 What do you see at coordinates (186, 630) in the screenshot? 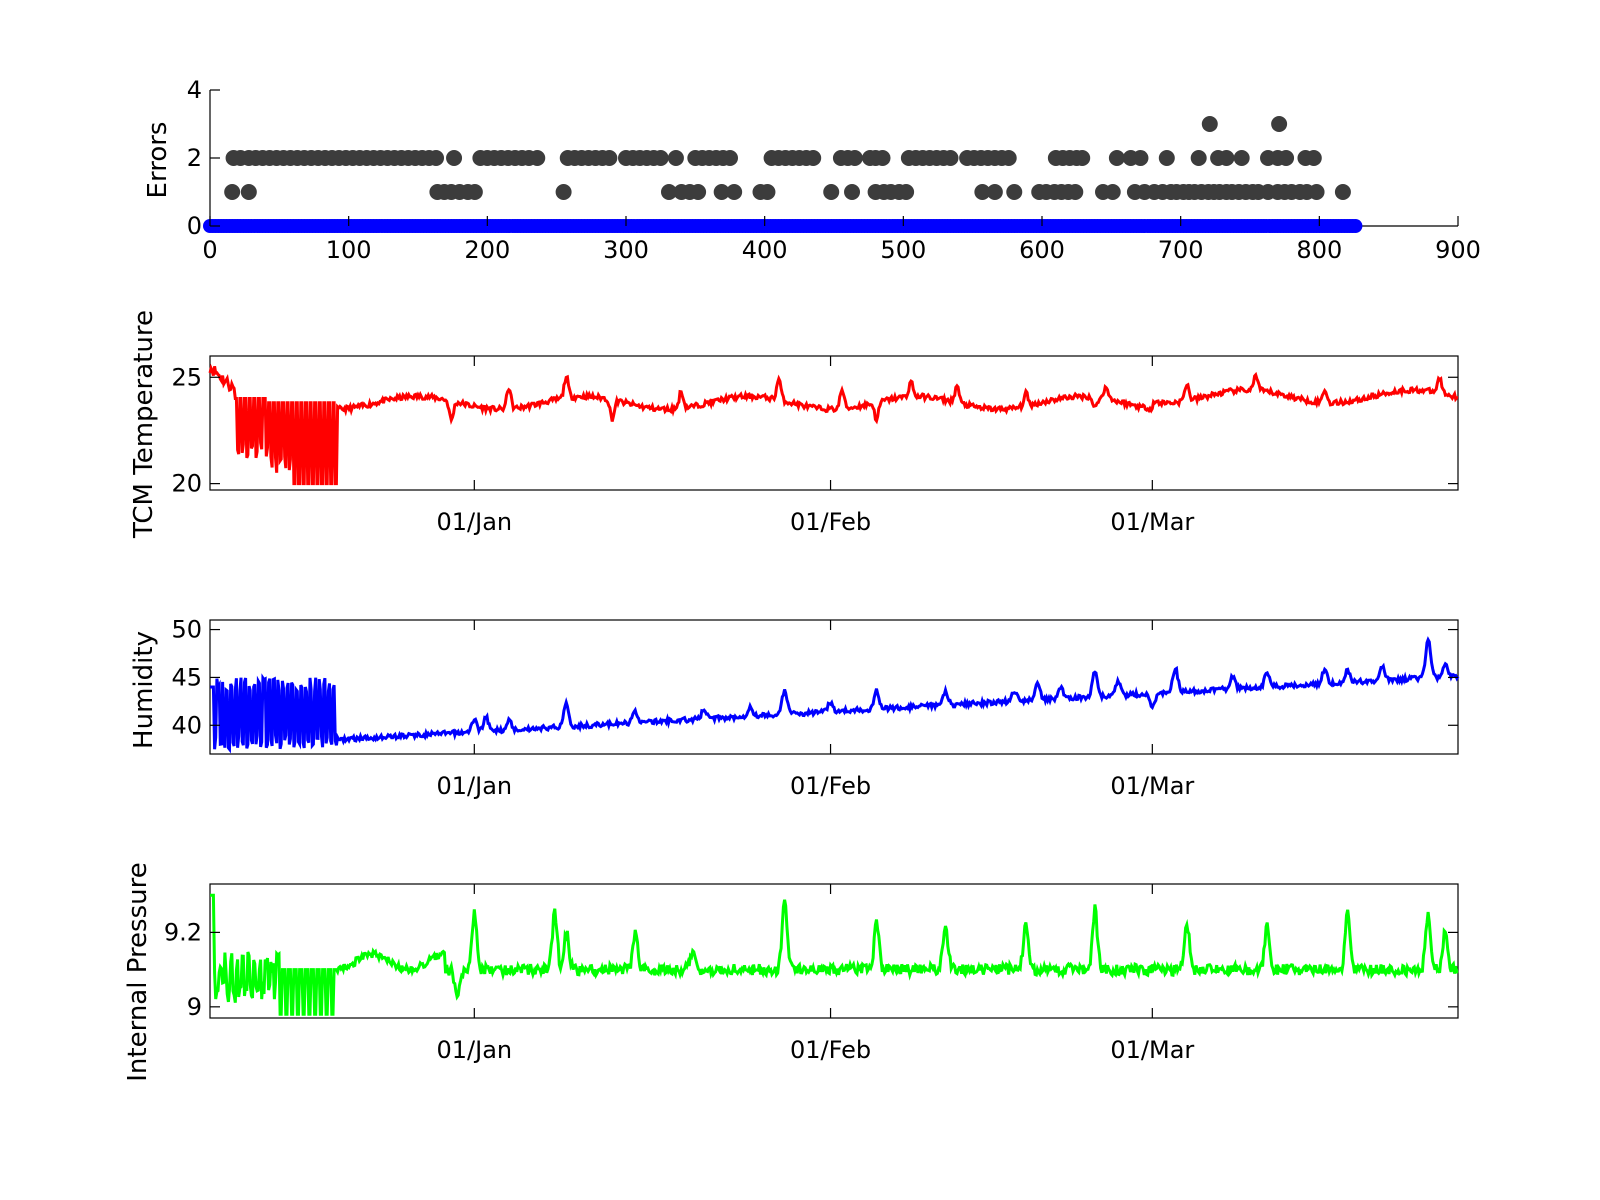
I see `y-tick-label: 50` at bounding box center [186, 630].